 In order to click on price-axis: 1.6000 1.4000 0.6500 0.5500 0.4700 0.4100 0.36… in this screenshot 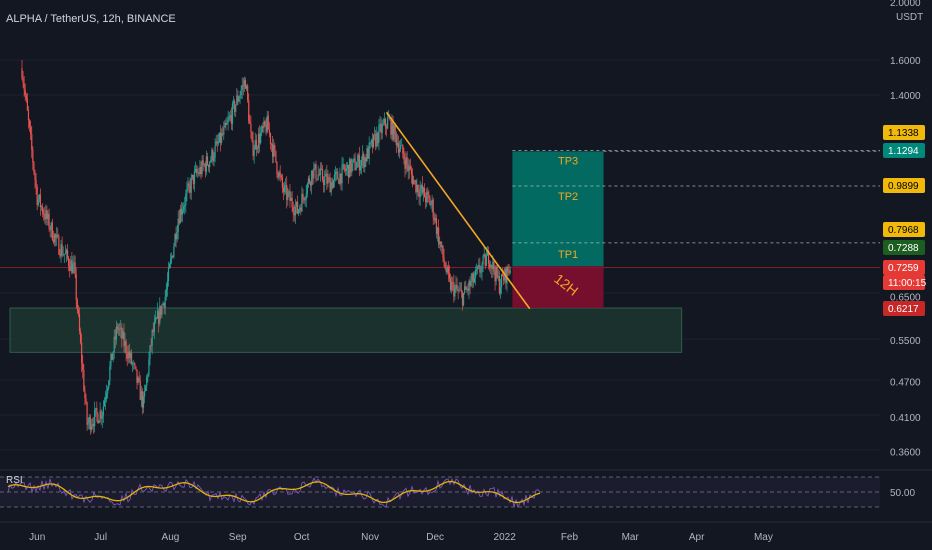, I will do `click(905, 257)`.